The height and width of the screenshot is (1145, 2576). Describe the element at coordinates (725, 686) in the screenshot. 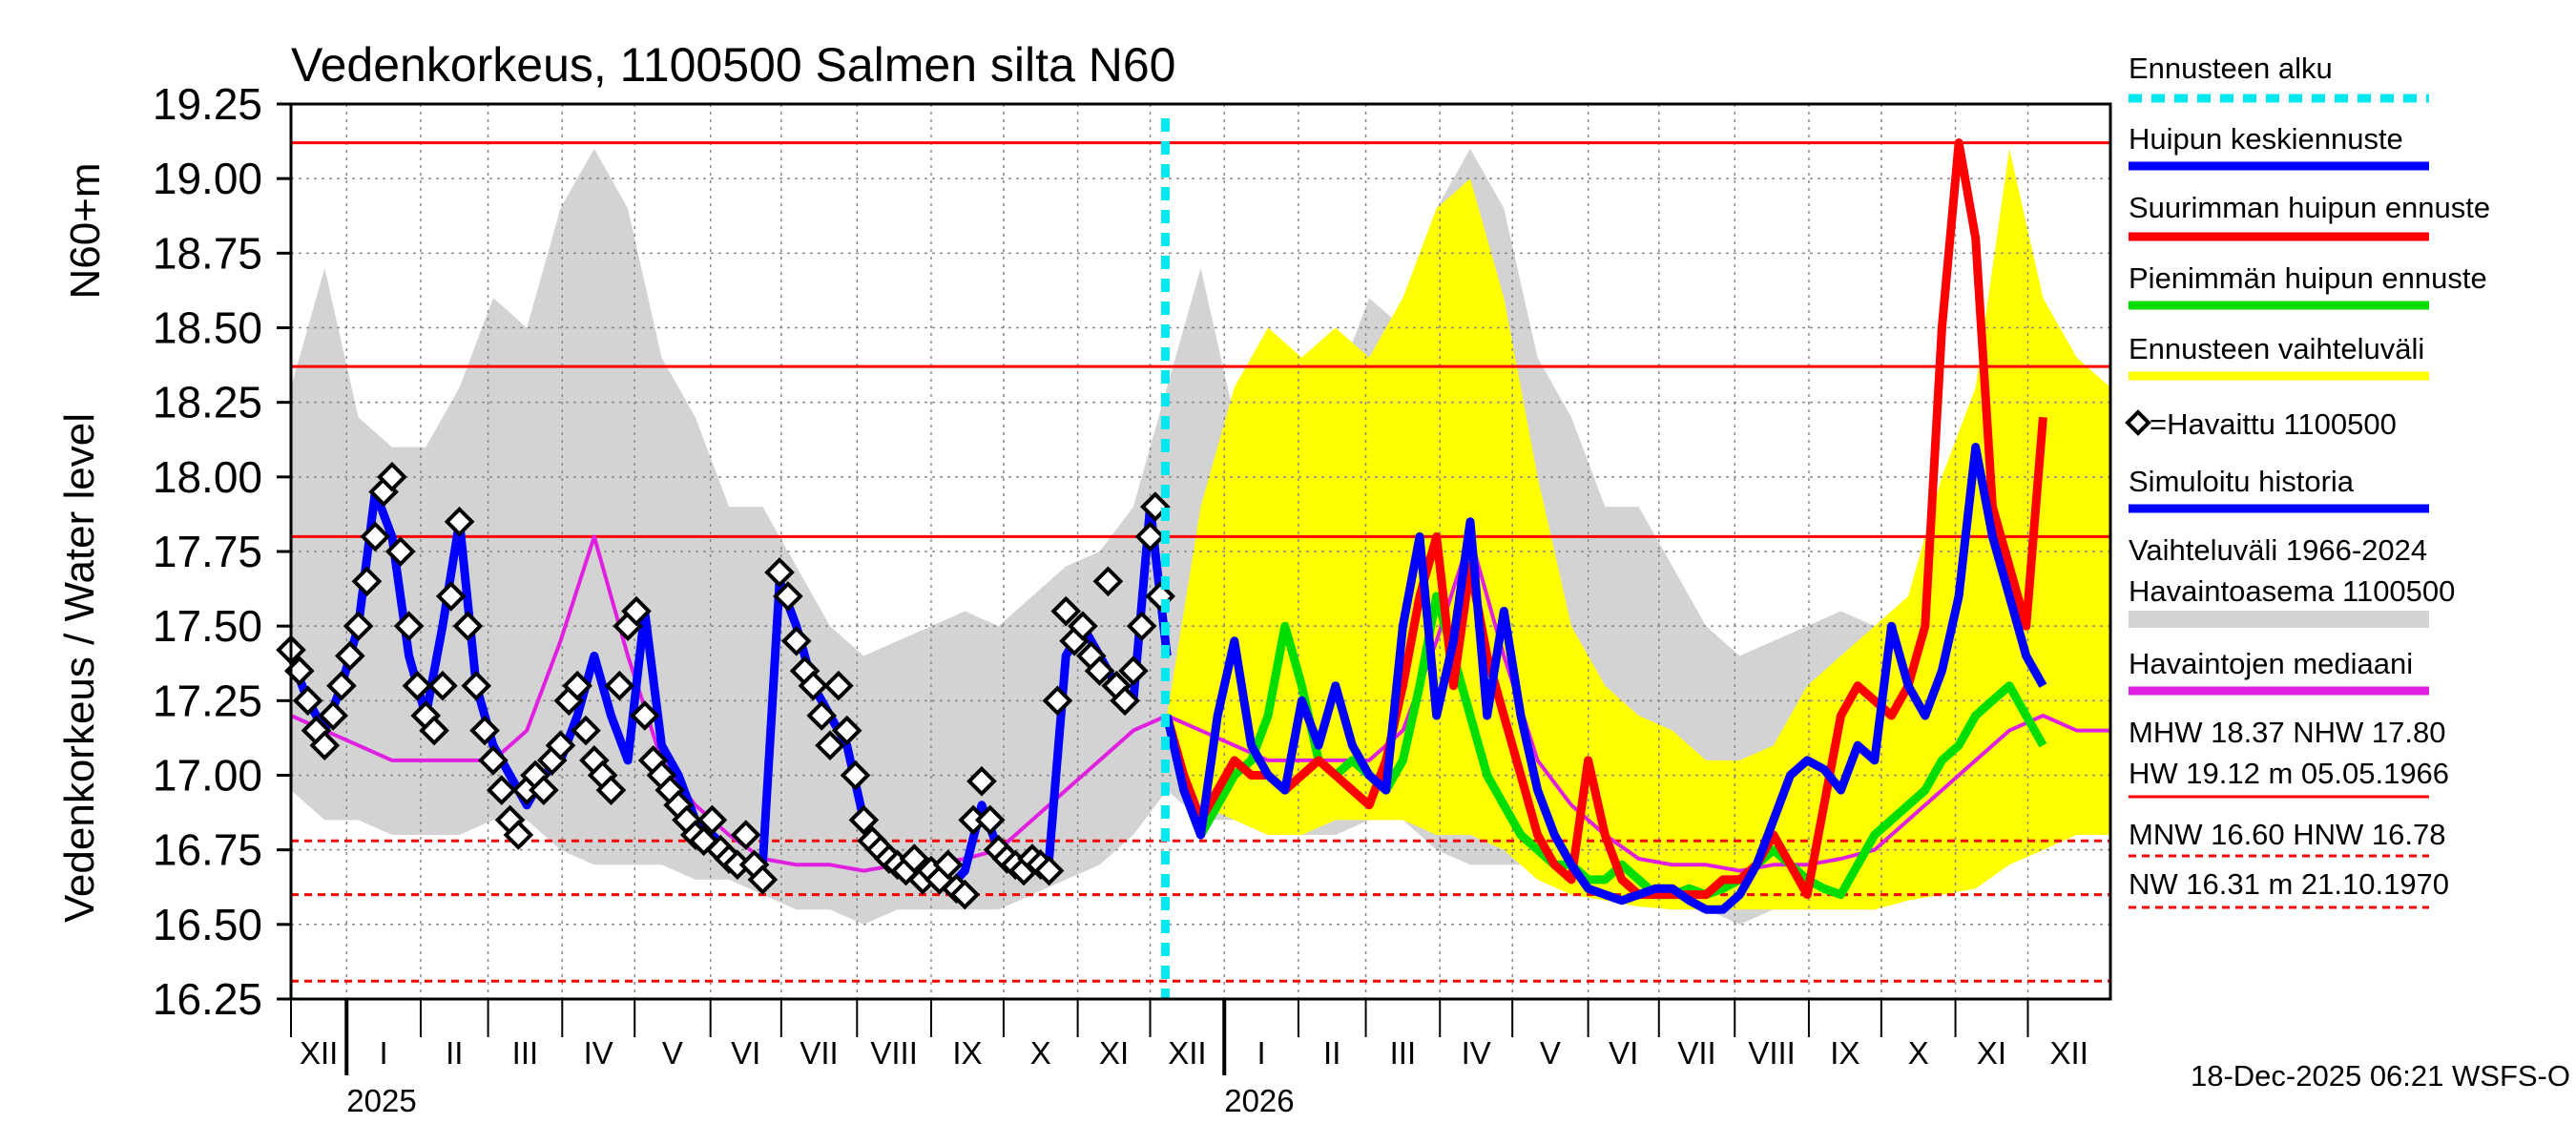

I see `observed-markers` at that location.